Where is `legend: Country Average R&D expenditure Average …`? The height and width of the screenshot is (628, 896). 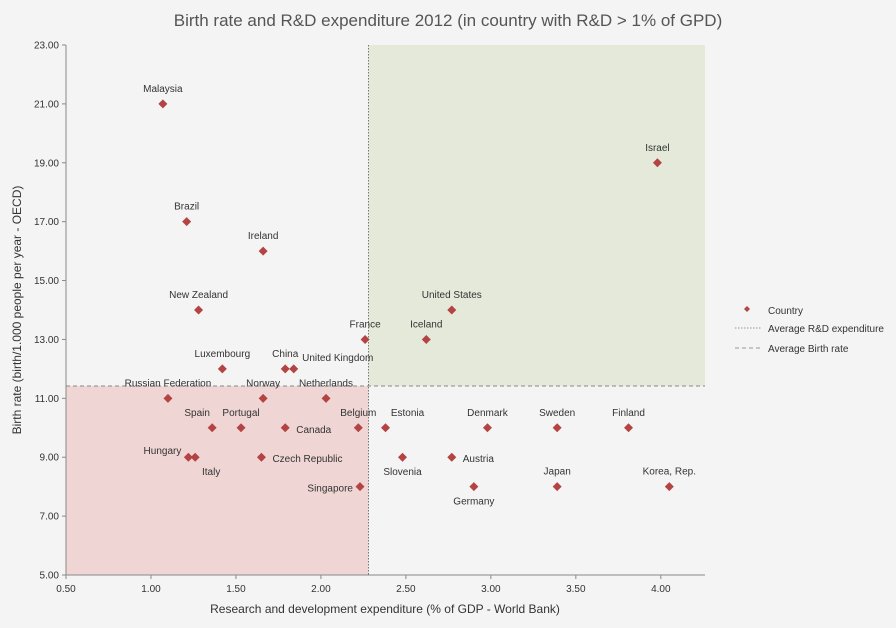 legend: Country Average R&D expenditure Average … is located at coordinates (809, 330).